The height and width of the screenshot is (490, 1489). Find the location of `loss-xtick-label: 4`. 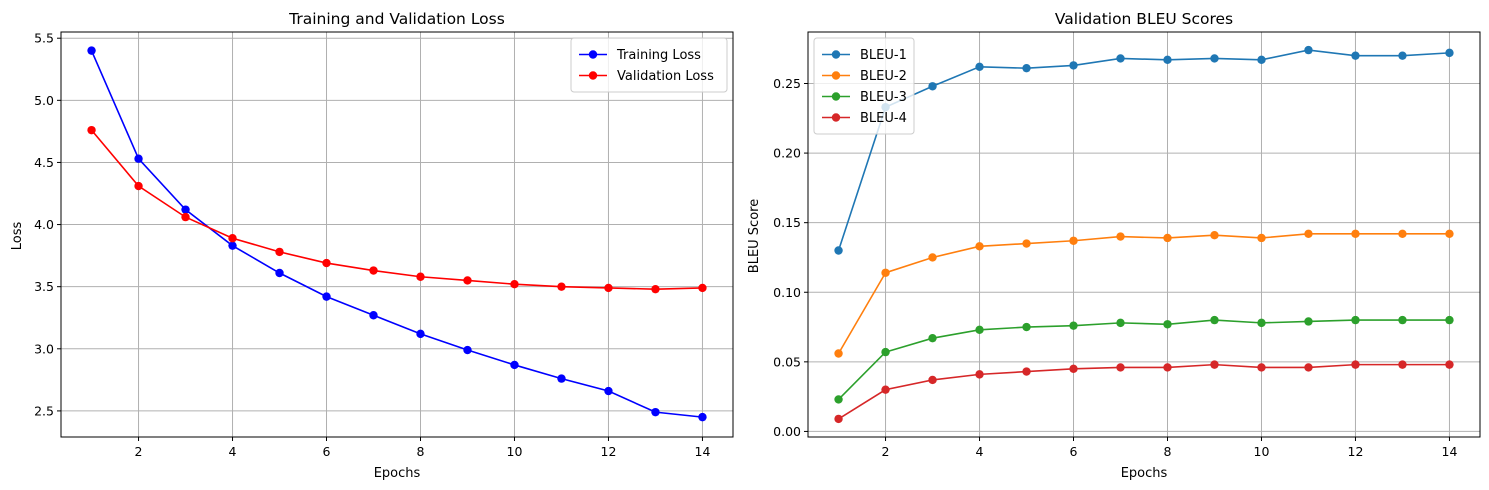

loss-xtick-label: 4 is located at coordinates (233, 451).